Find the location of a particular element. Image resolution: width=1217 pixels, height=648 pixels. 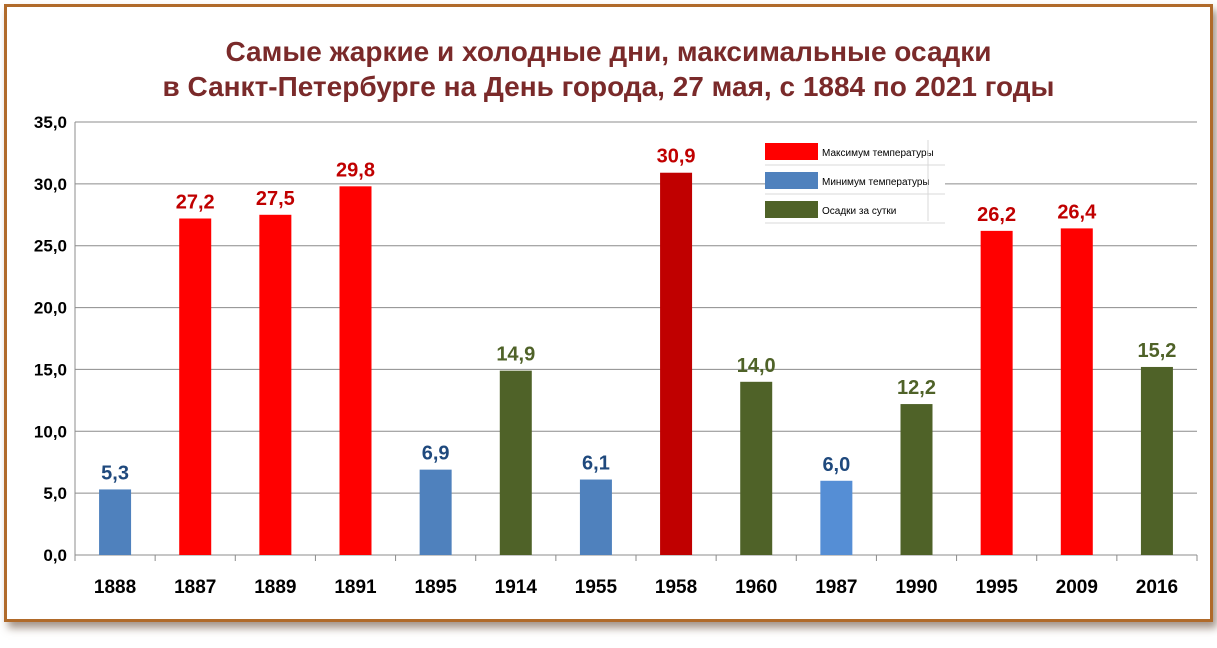

y-tick-label: 0,0 is located at coordinates (55, 555).